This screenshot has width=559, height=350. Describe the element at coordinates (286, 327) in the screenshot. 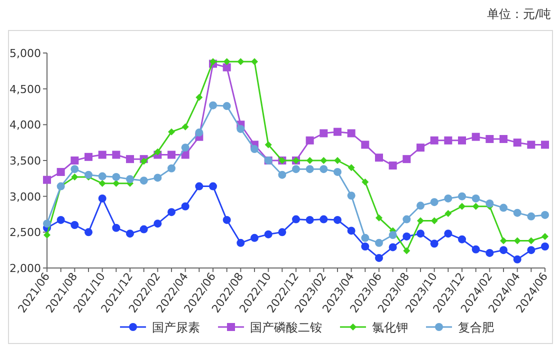

I see `legend-label: 国产磷酸二铵` at that location.